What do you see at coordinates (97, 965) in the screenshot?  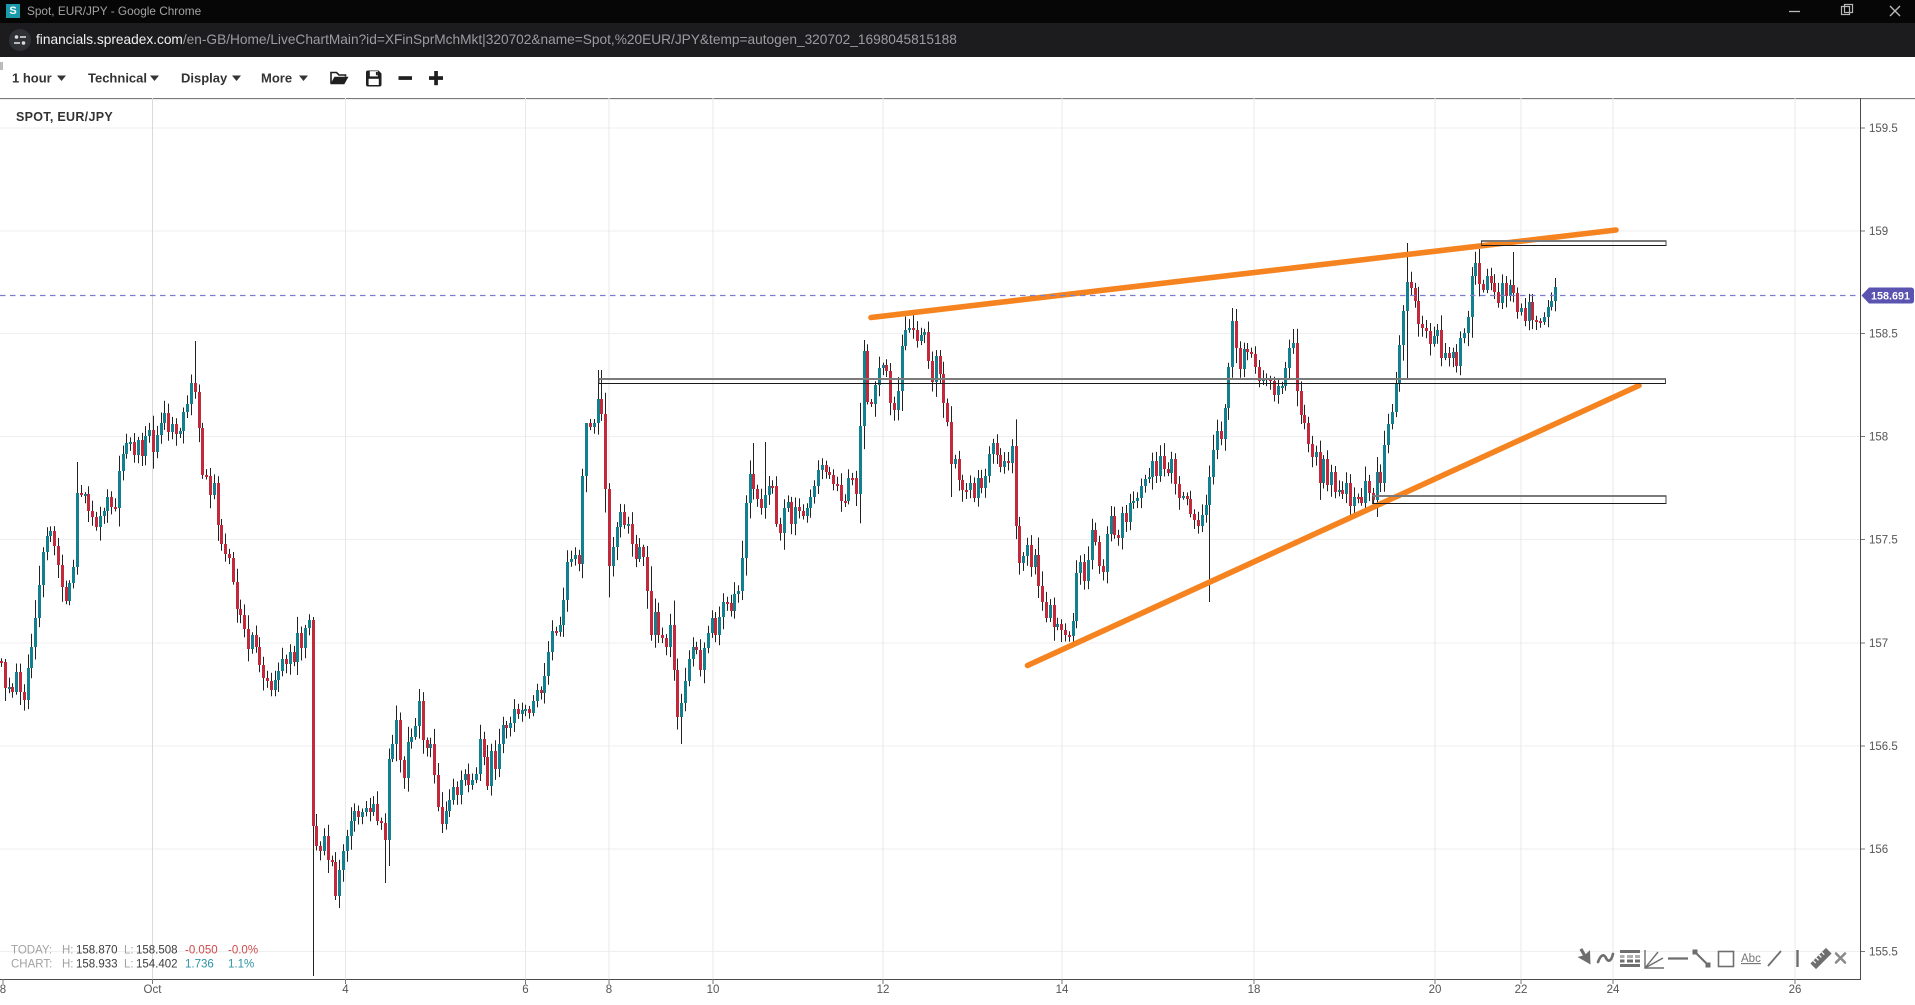 I see `svg-text: 158.933` at bounding box center [97, 965].